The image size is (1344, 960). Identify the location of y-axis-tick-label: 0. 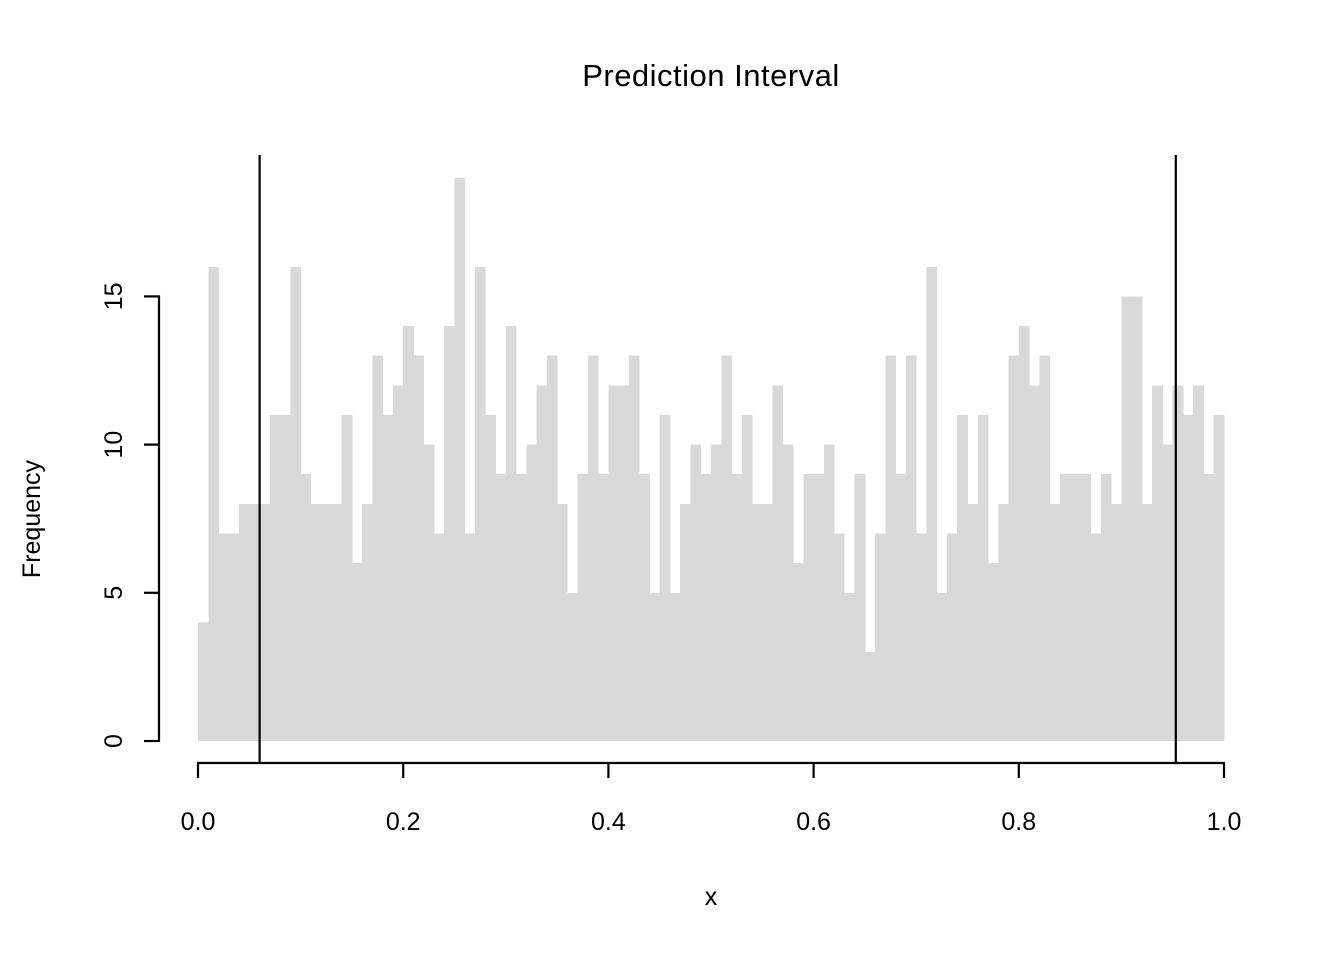
(114, 741).